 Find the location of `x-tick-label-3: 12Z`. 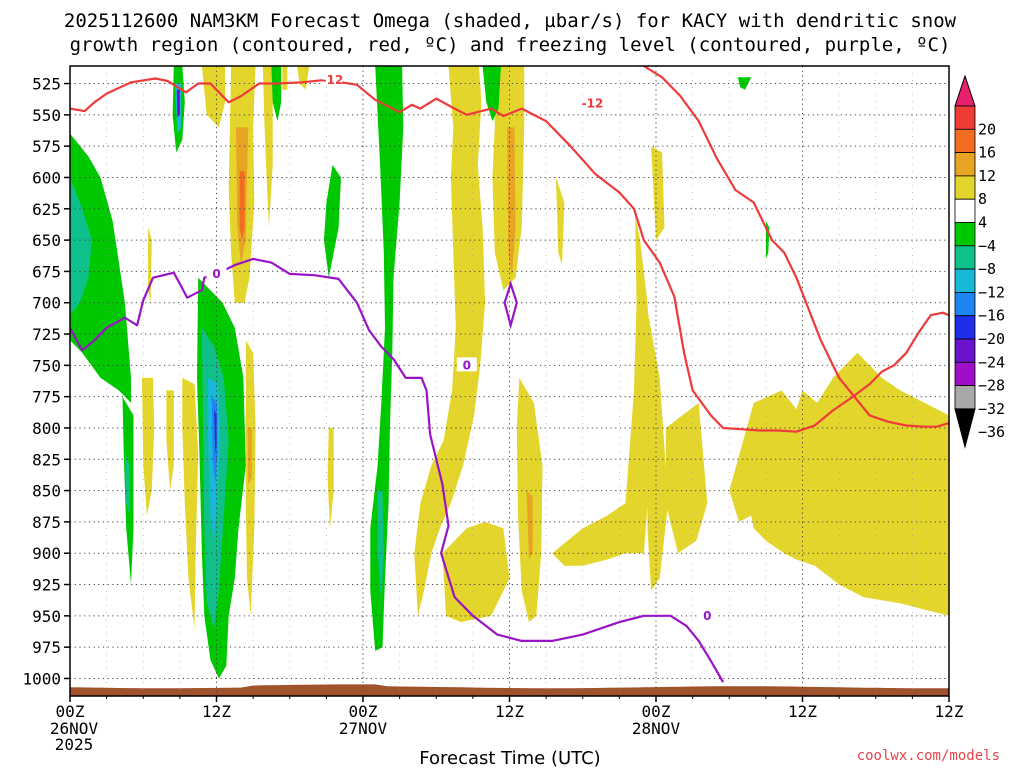

x-tick-label-3: 12Z is located at coordinates (509, 711).